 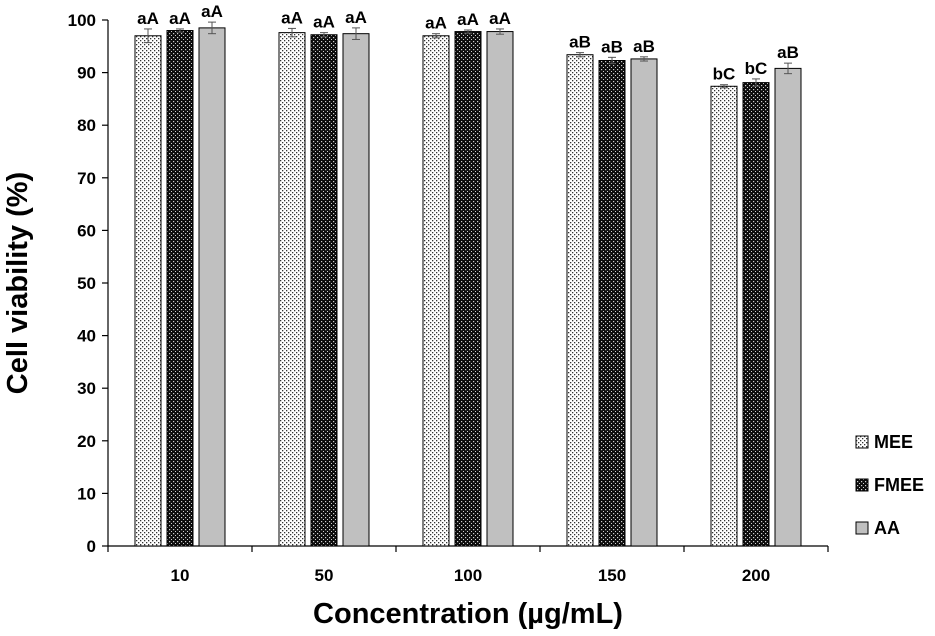 I want to click on y-tick-label: 100, so click(x=82, y=20).